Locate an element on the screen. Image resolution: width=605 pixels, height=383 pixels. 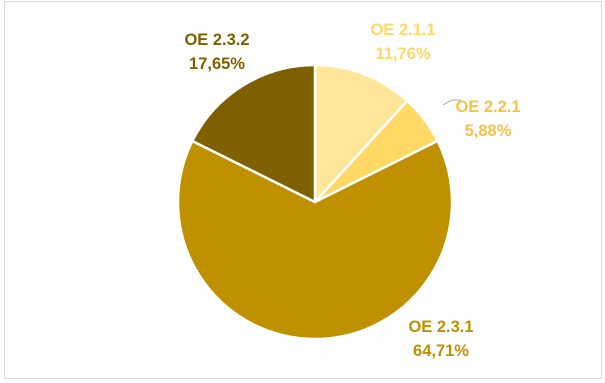
slice-value-oe-2-1-1: 11,76% is located at coordinates (402, 54).